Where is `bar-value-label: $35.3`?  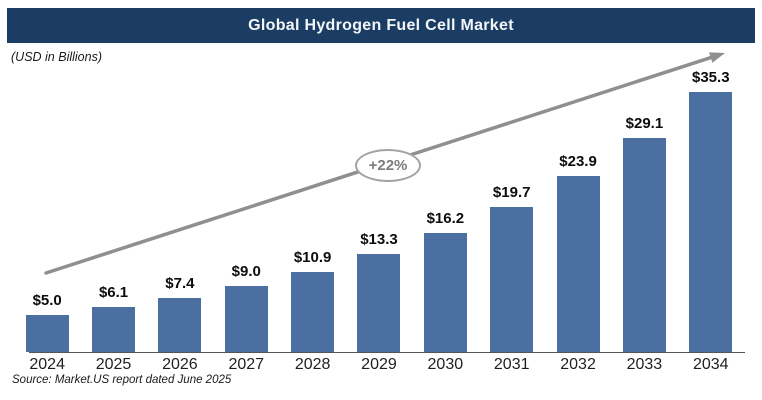 bar-value-label: $35.3 is located at coordinates (711, 77).